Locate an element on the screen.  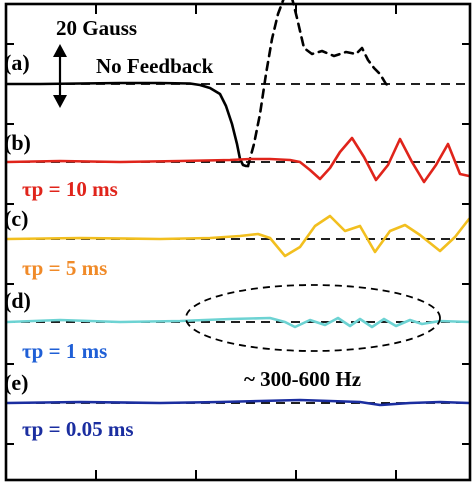
annotation-ellipse is located at coordinates (313, 318).